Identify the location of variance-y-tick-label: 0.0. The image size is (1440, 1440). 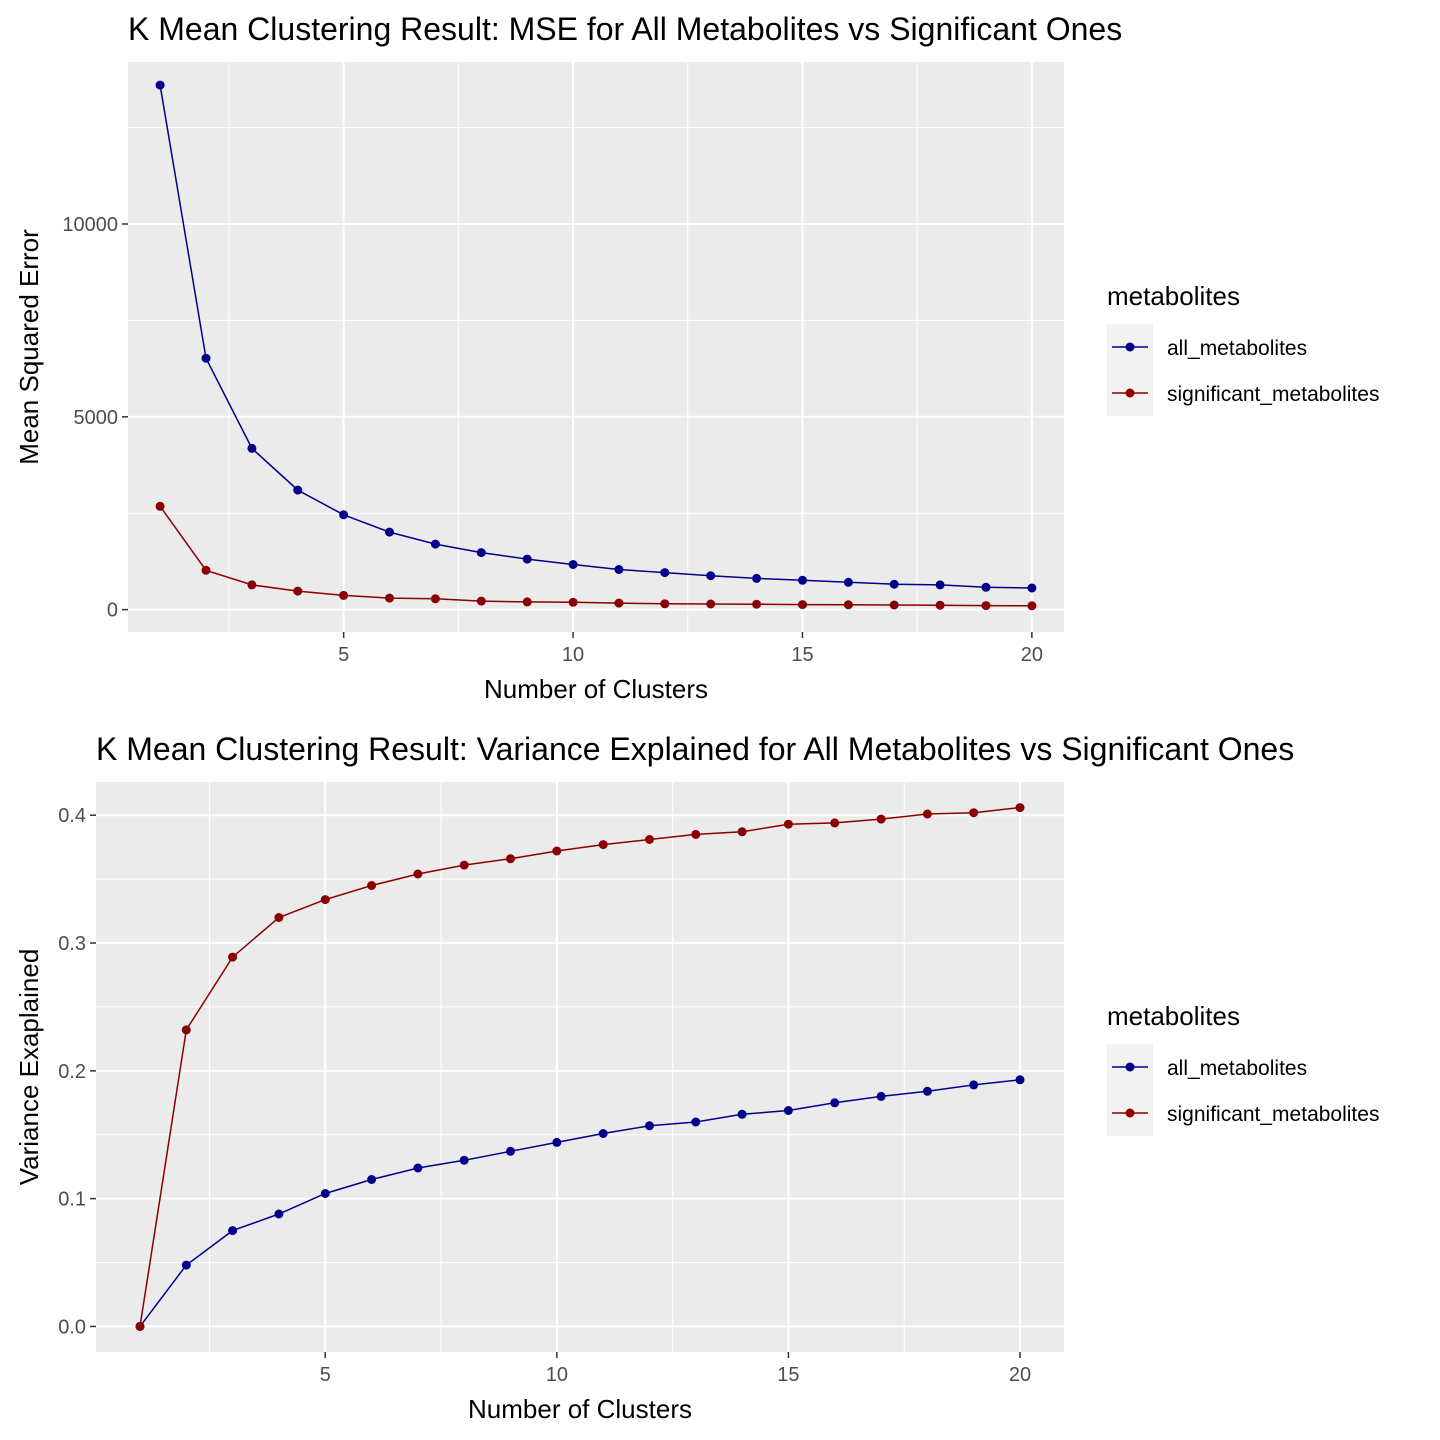
(72, 1327).